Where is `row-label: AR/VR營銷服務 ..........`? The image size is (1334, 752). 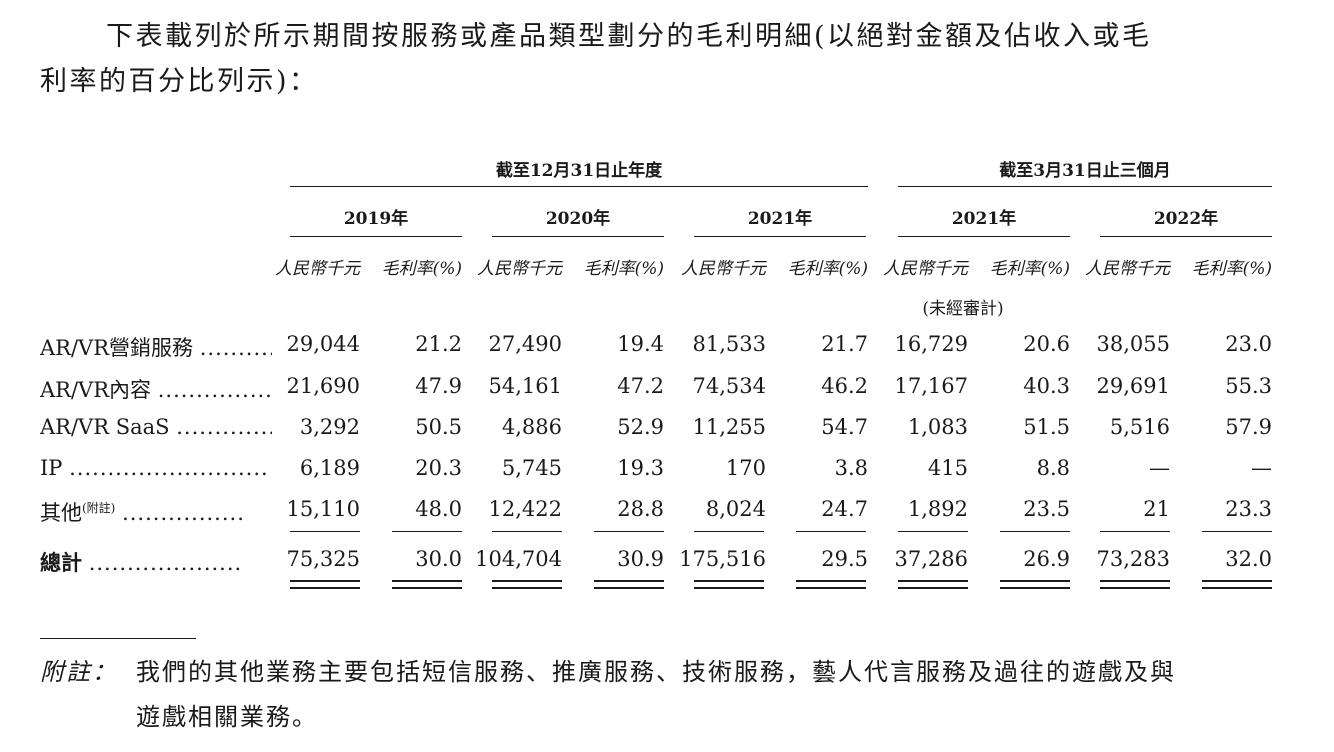
row-label: AR/VR營銷服務 .......... is located at coordinates (156, 347).